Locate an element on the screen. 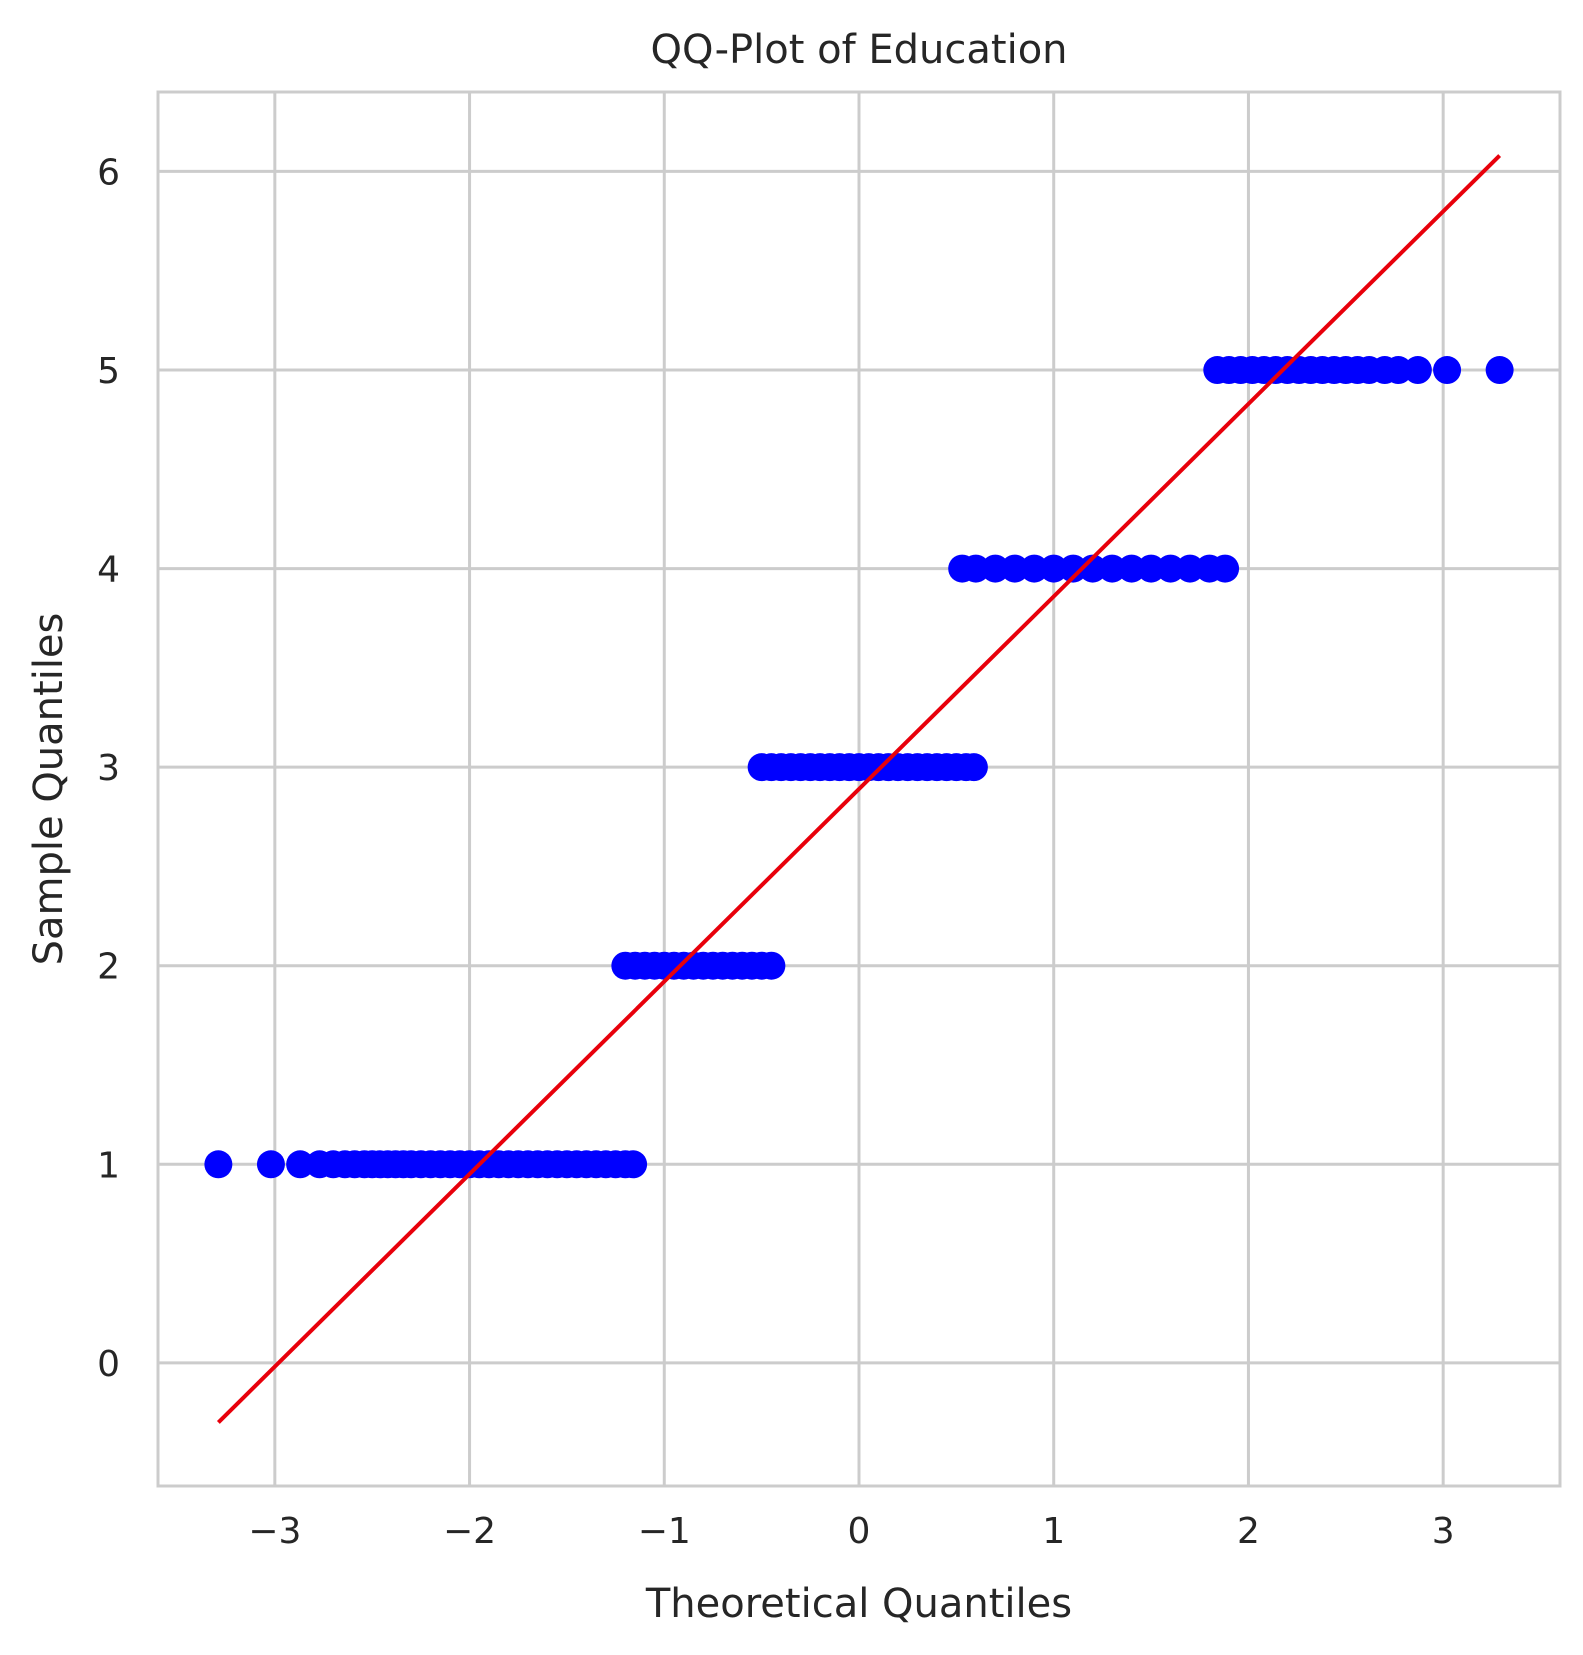 The image size is (1583, 1655). x-tick-label: 1 is located at coordinates (1053, 1531).